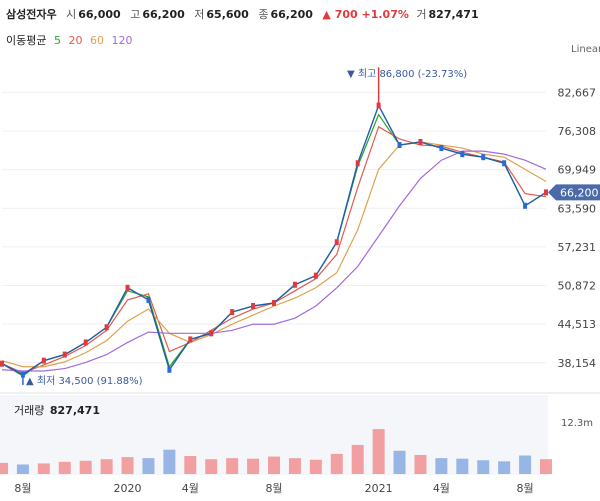  I want to click on price-tick-label: 44,513, so click(577, 324).